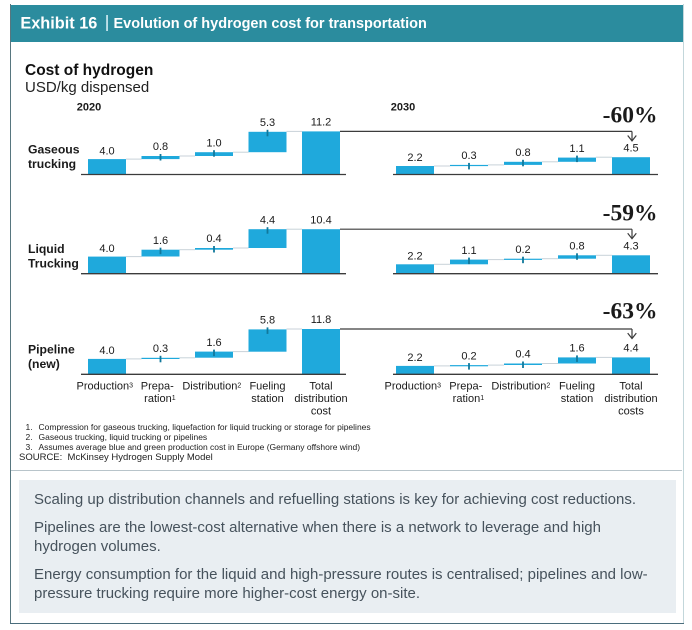  Describe the element at coordinates (321, 411) in the screenshot. I see `svg-text: cost` at that location.